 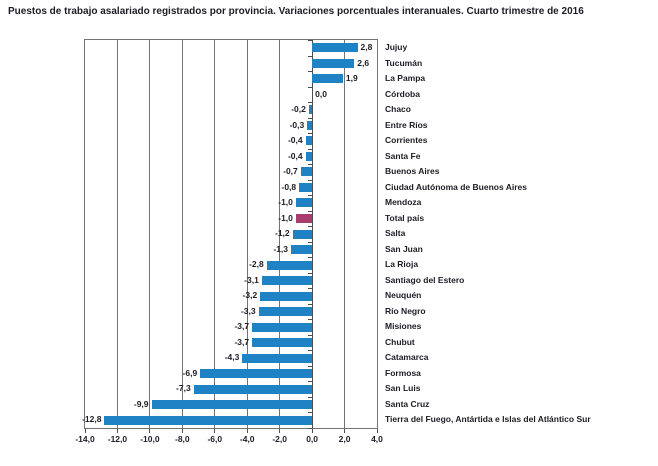 I want to click on bar-value-label: -3,3, so click(x=248, y=310).